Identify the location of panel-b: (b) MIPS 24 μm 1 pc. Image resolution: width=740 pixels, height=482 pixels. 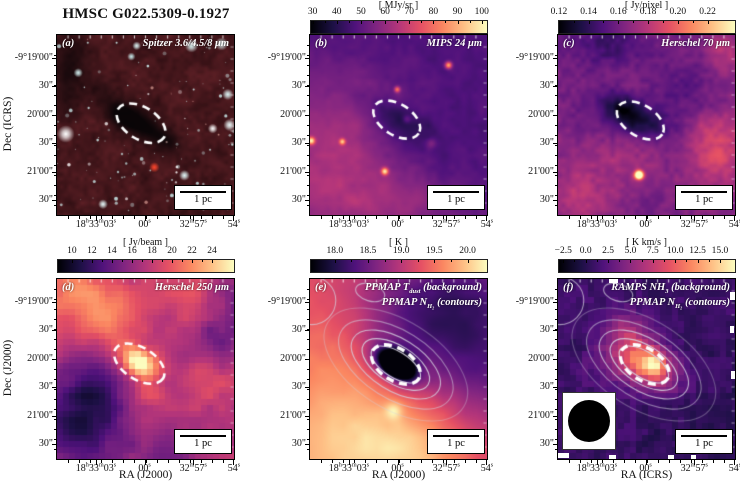
(398, 125).